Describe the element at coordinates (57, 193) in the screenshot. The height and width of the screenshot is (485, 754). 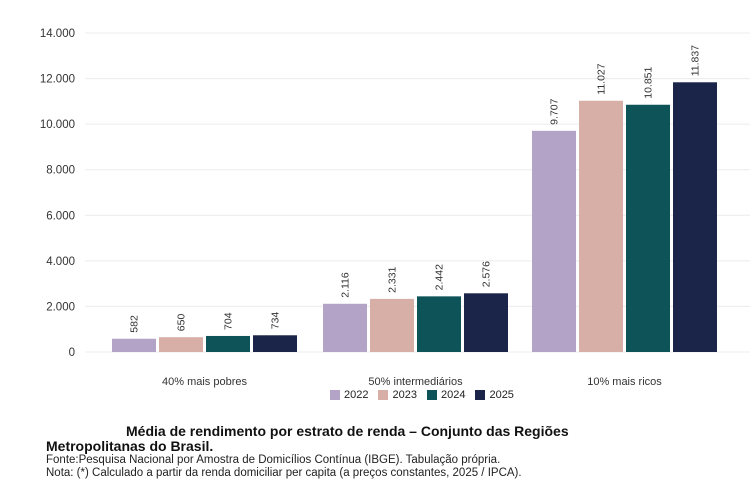
I see `y-axis-ticks: 0 2.000 4.000 6.000 8.000 10.000 12.000 14.000` at that location.